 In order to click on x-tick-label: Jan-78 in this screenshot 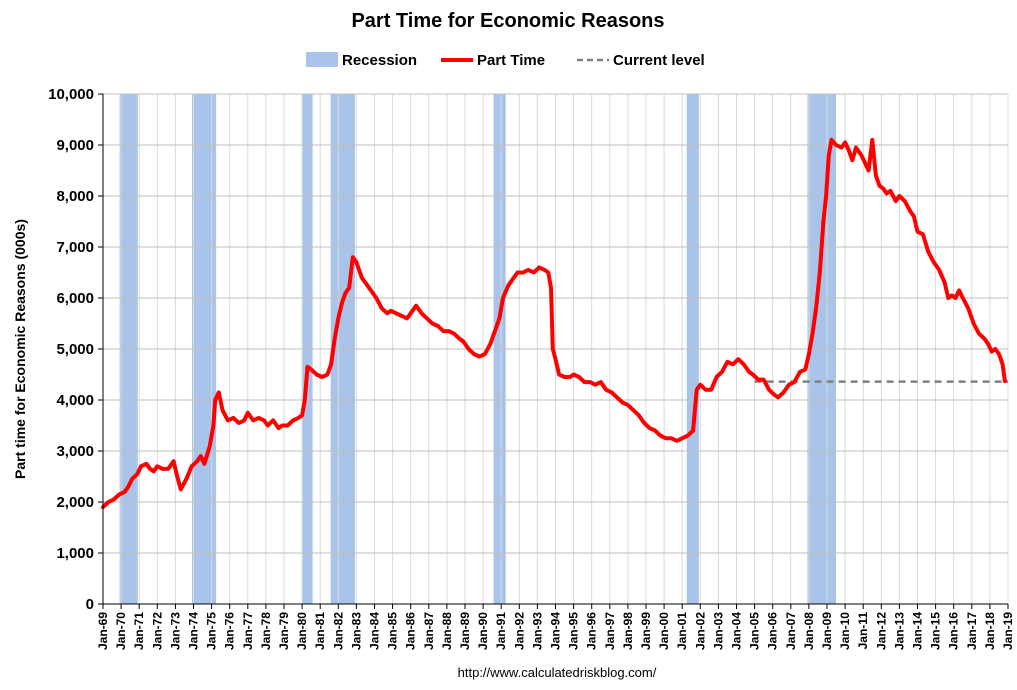, I will do `click(266, 631)`.